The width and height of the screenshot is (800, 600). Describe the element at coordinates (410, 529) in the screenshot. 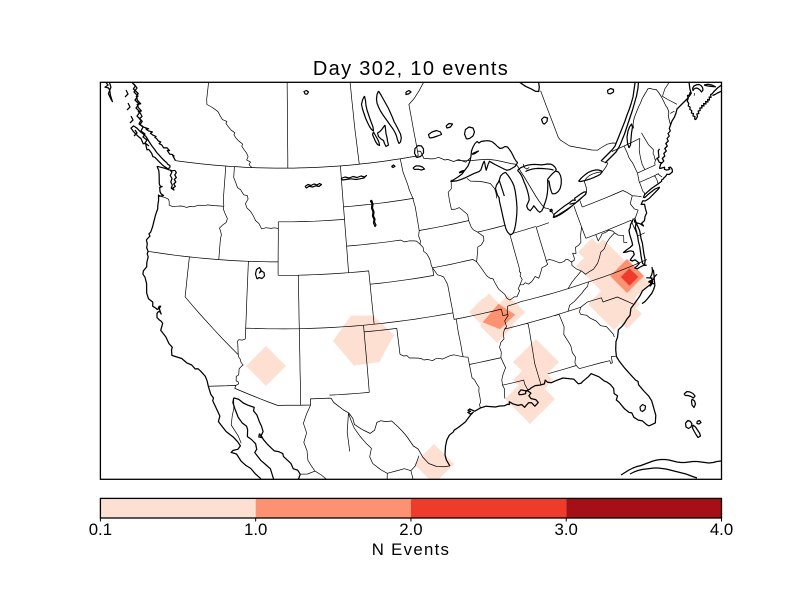

I see `svg-text: 2.0` at that location.